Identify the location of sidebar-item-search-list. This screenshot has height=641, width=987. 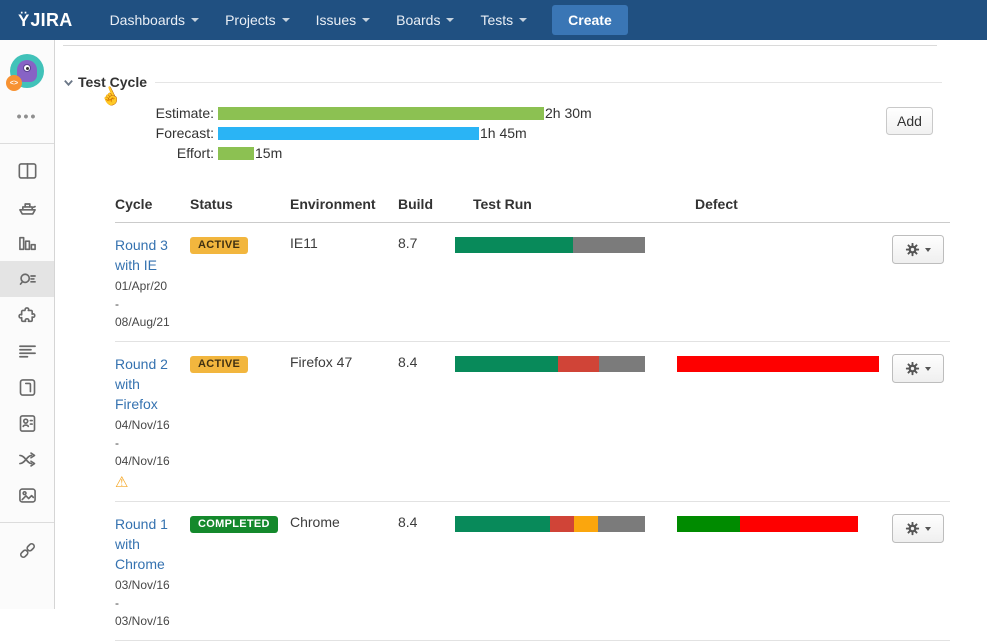
(27, 279).